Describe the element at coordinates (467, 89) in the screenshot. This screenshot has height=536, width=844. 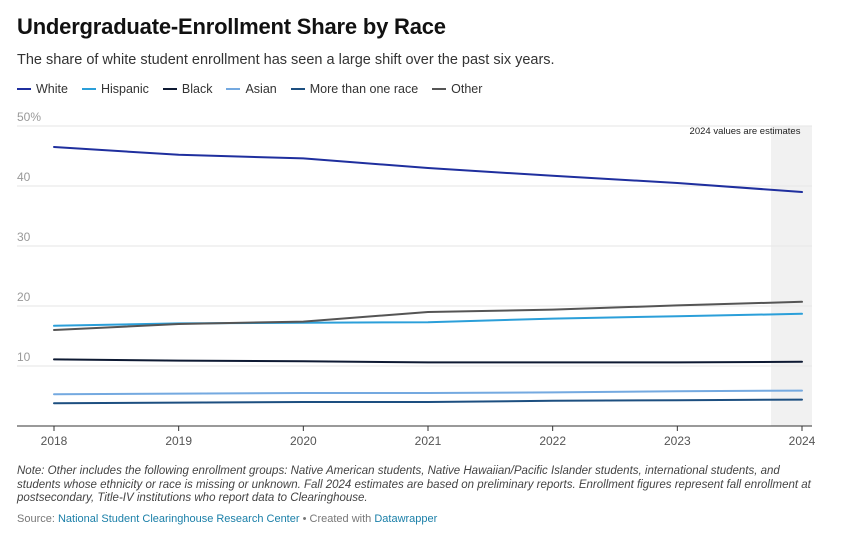
I see `legend-label: Other` at that location.